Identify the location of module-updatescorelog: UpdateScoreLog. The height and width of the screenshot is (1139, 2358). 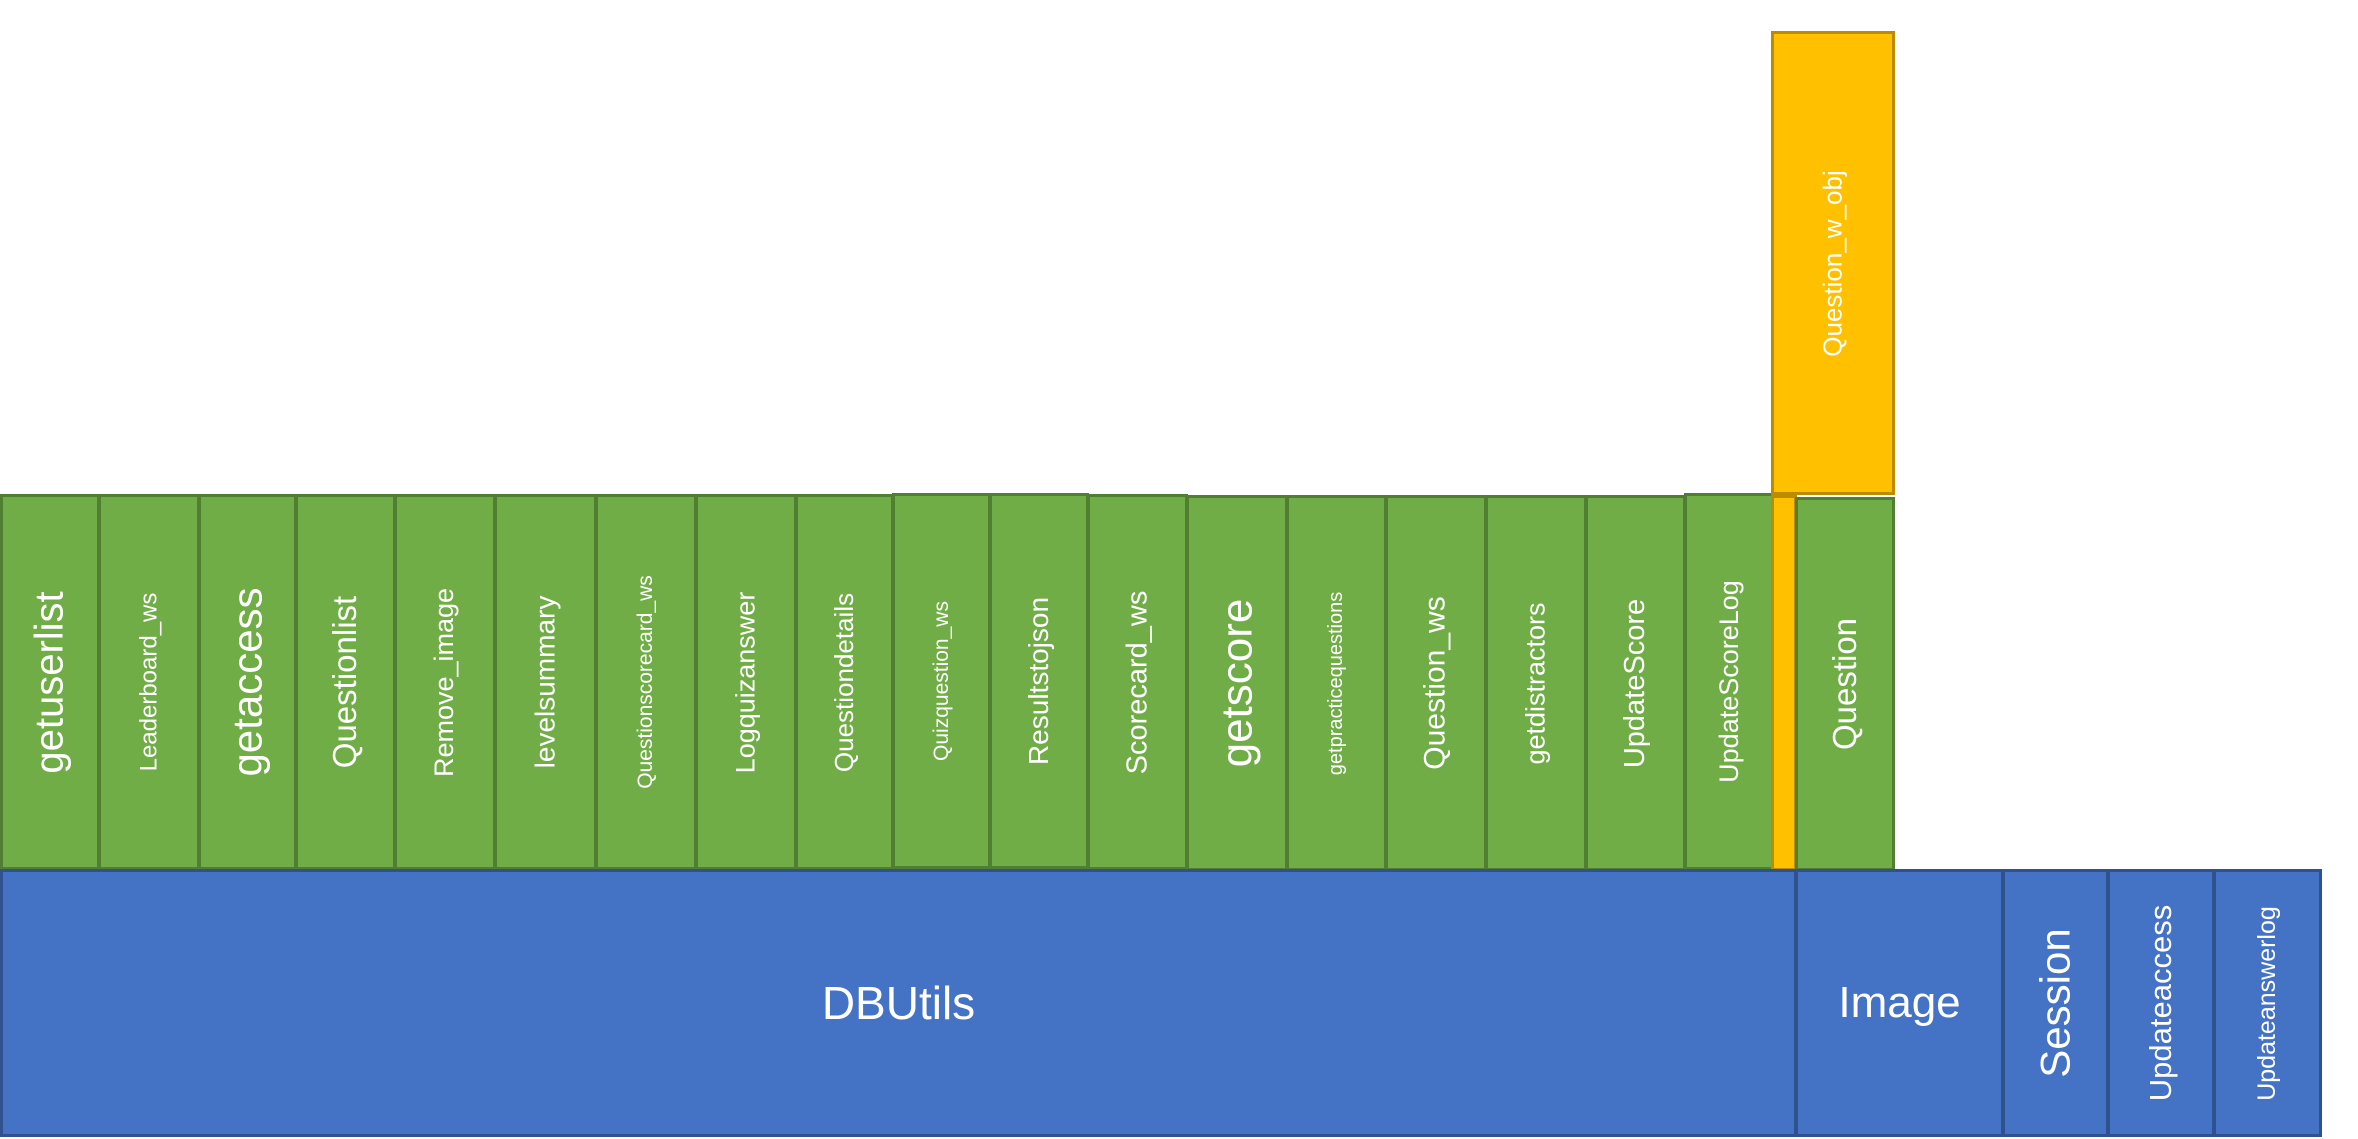
(1729, 681).